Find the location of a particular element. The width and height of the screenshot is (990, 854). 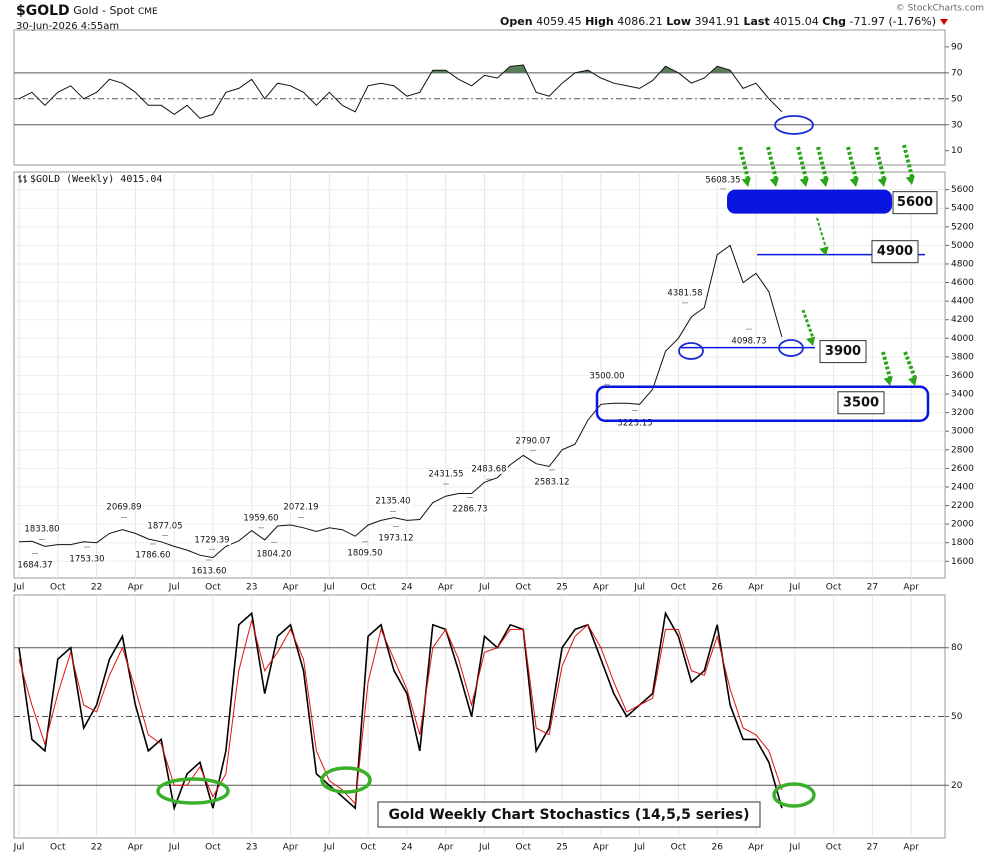

y-tick-label: 2400 is located at coordinates (962, 487).